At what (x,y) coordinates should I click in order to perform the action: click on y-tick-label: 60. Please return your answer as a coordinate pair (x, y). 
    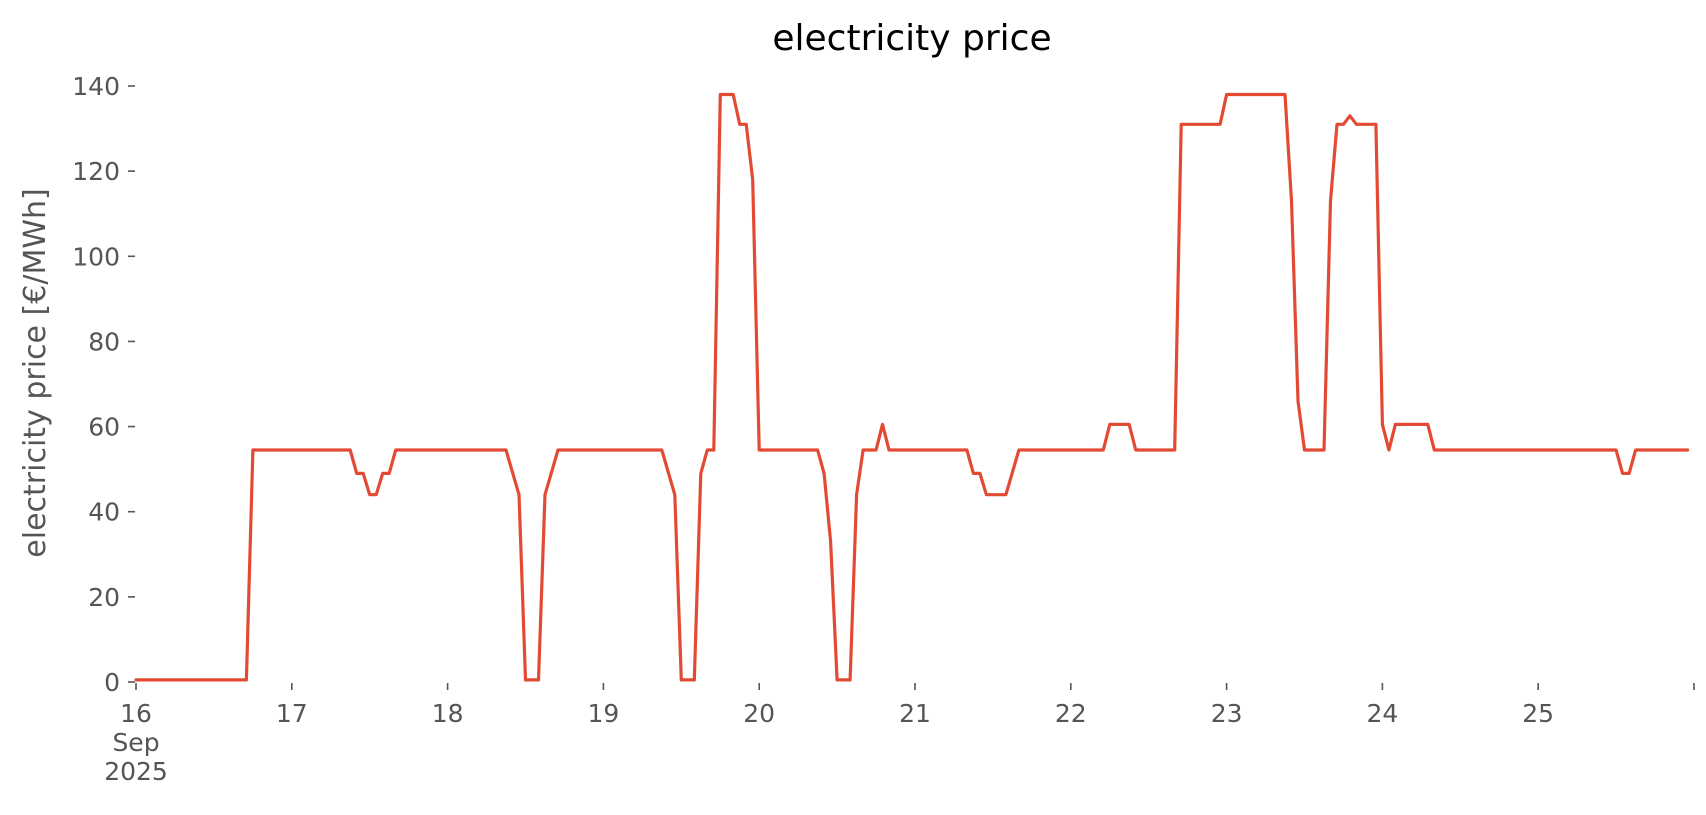
    Looking at the image, I should click on (104, 427).